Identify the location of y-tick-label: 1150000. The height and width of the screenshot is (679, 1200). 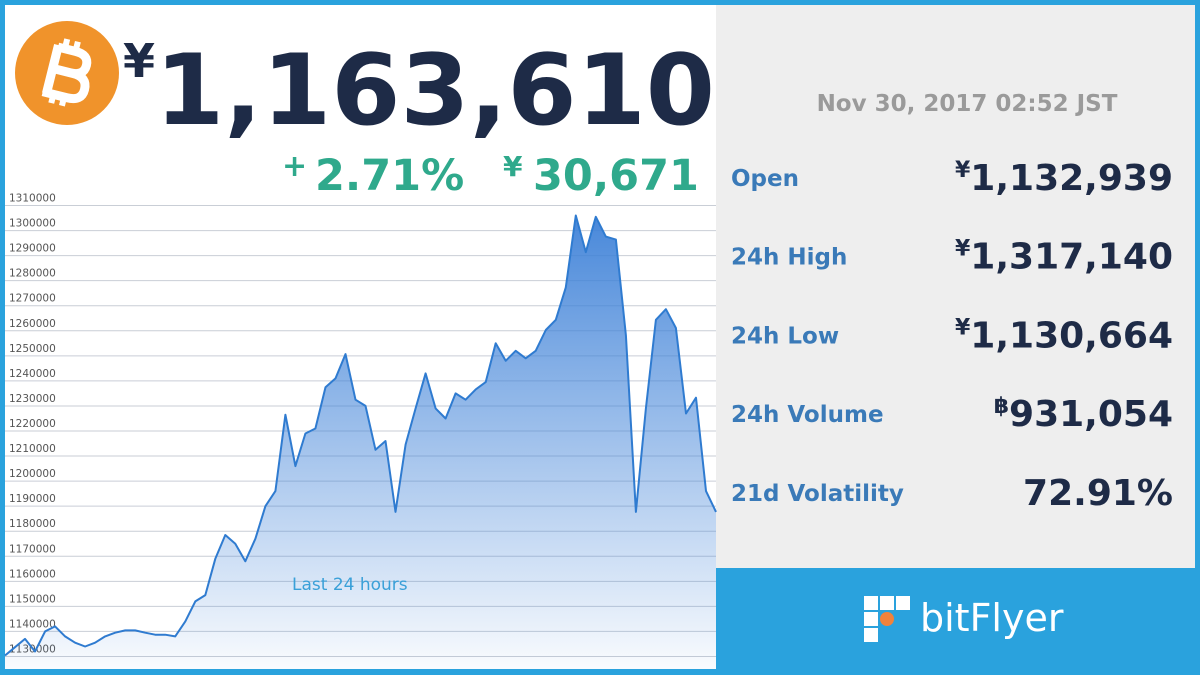
(32, 599).